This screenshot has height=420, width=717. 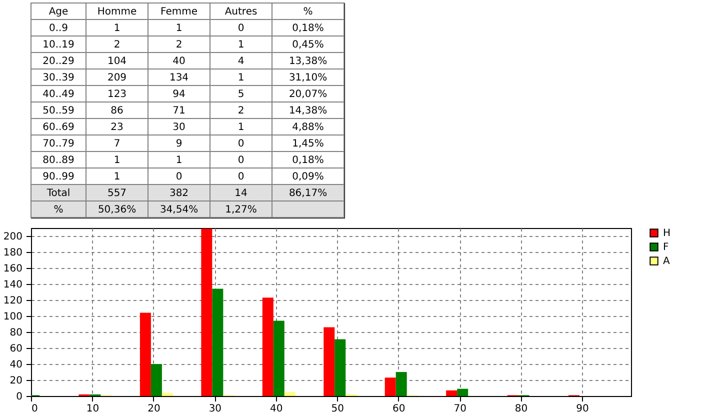 What do you see at coordinates (16, 365) in the screenshot?
I see `y-tick-label: 40` at bounding box center [16, 365].